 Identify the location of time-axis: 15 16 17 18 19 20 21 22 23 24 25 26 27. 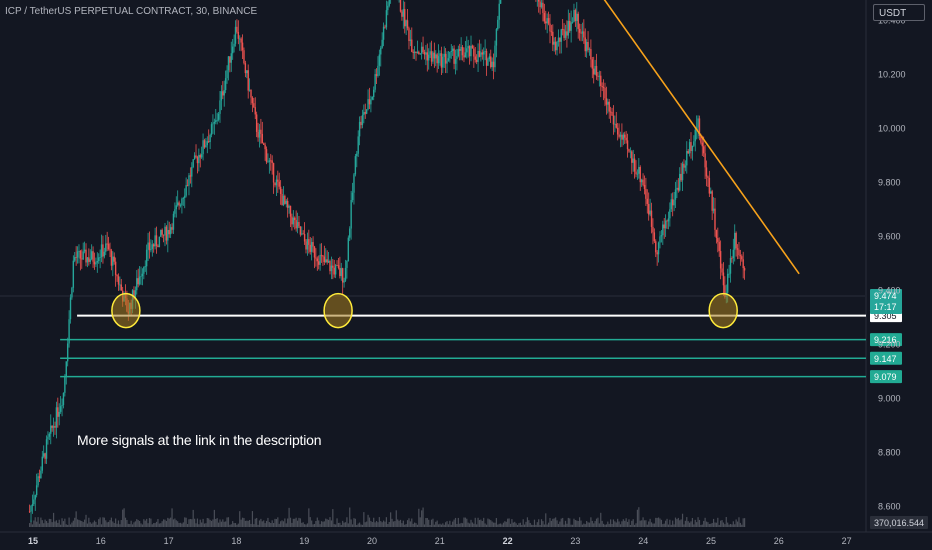
(440, 541).